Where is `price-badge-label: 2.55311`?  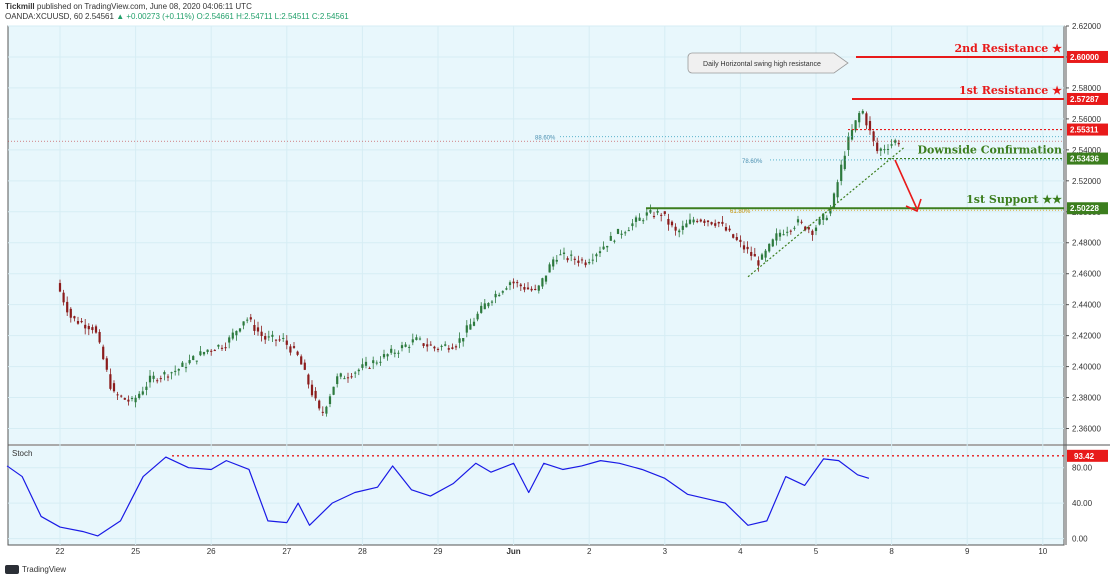 price-badge-label: 2.55311 is located at coordinates (1084, 130).